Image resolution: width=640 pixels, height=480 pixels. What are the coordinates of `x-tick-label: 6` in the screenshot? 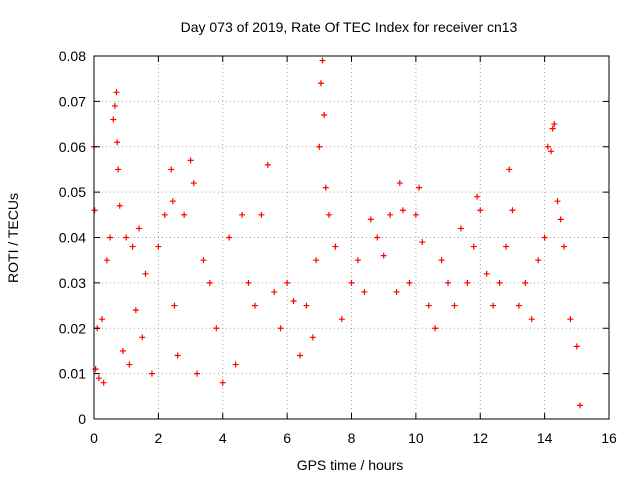 It's located at (287, 438).